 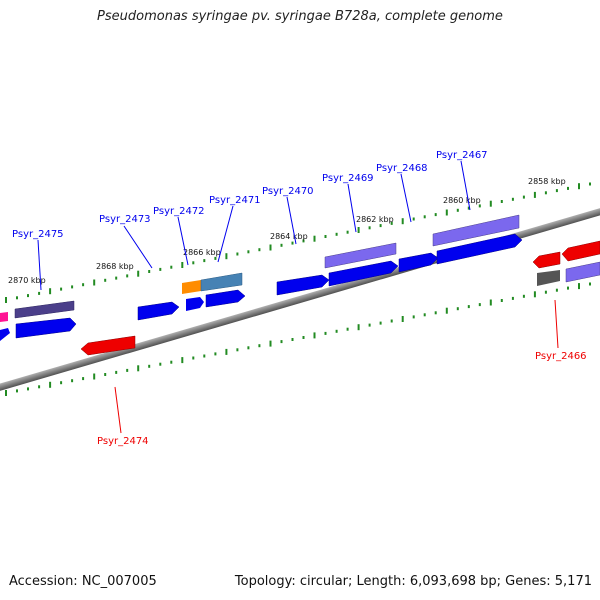 I want to click on gene-label: Psyr_2466, so click(x=561, y=356).